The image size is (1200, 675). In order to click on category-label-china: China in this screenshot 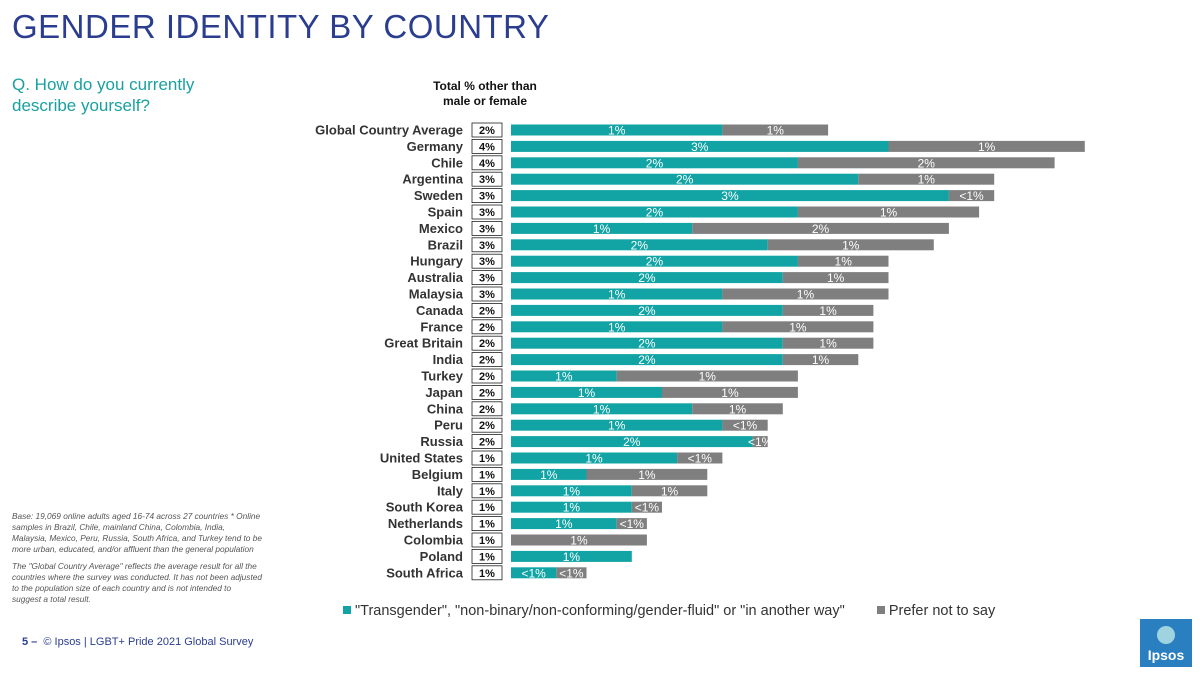, I will do `click(445, 408)`.